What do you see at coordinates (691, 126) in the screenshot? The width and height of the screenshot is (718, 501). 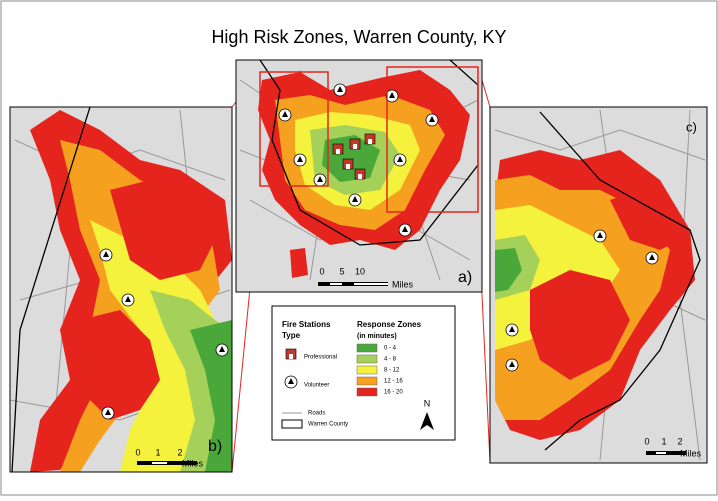 I see `panel-label: c)` at bounding box center [691, 126].